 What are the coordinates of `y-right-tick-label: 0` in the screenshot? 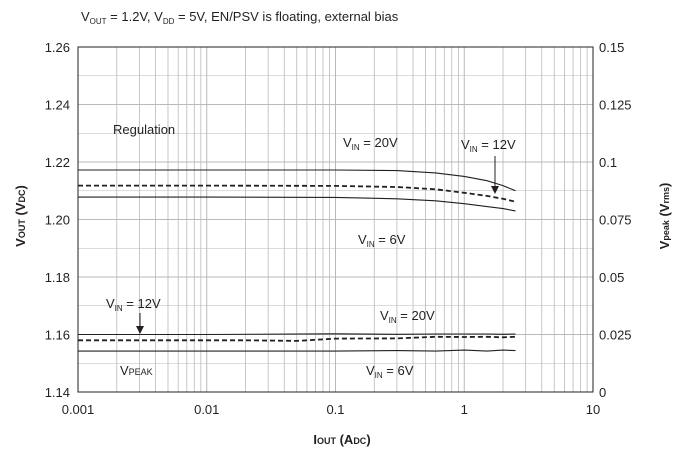 It's located at (602, 392).